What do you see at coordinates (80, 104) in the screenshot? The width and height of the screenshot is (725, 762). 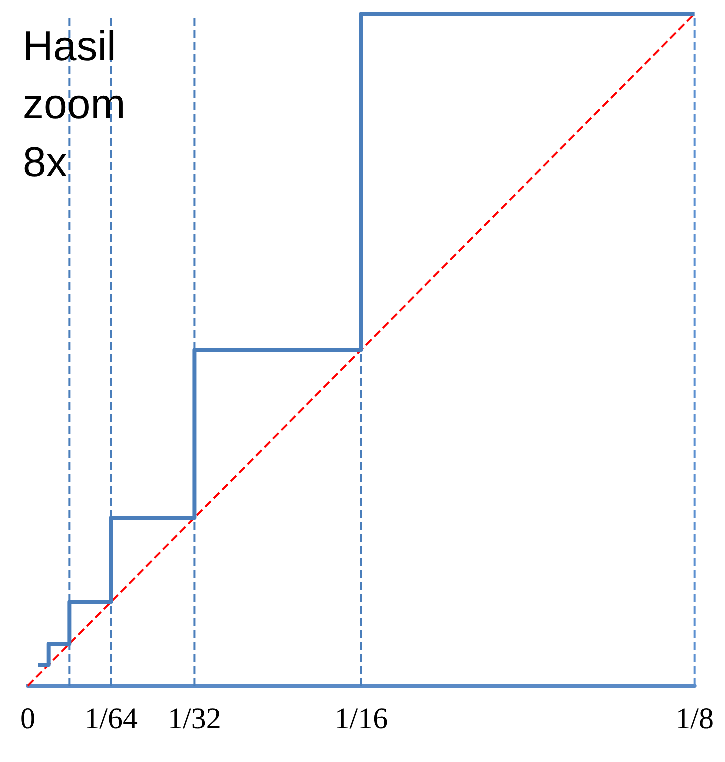 I see `text: Hasil zoom 8x` at bounding box center [80, 104].